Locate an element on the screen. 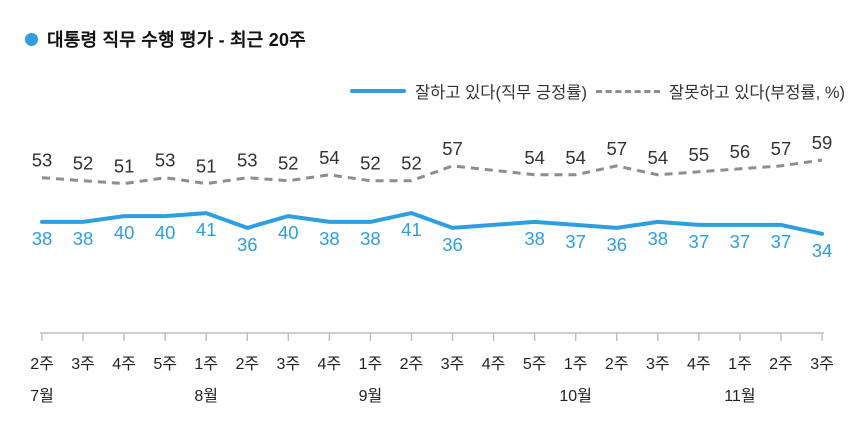 This screenshot has width=853, height=440. legend-label-approval: 잘하고 있다(직무 긍정률) is located at coordinates (500, 93).